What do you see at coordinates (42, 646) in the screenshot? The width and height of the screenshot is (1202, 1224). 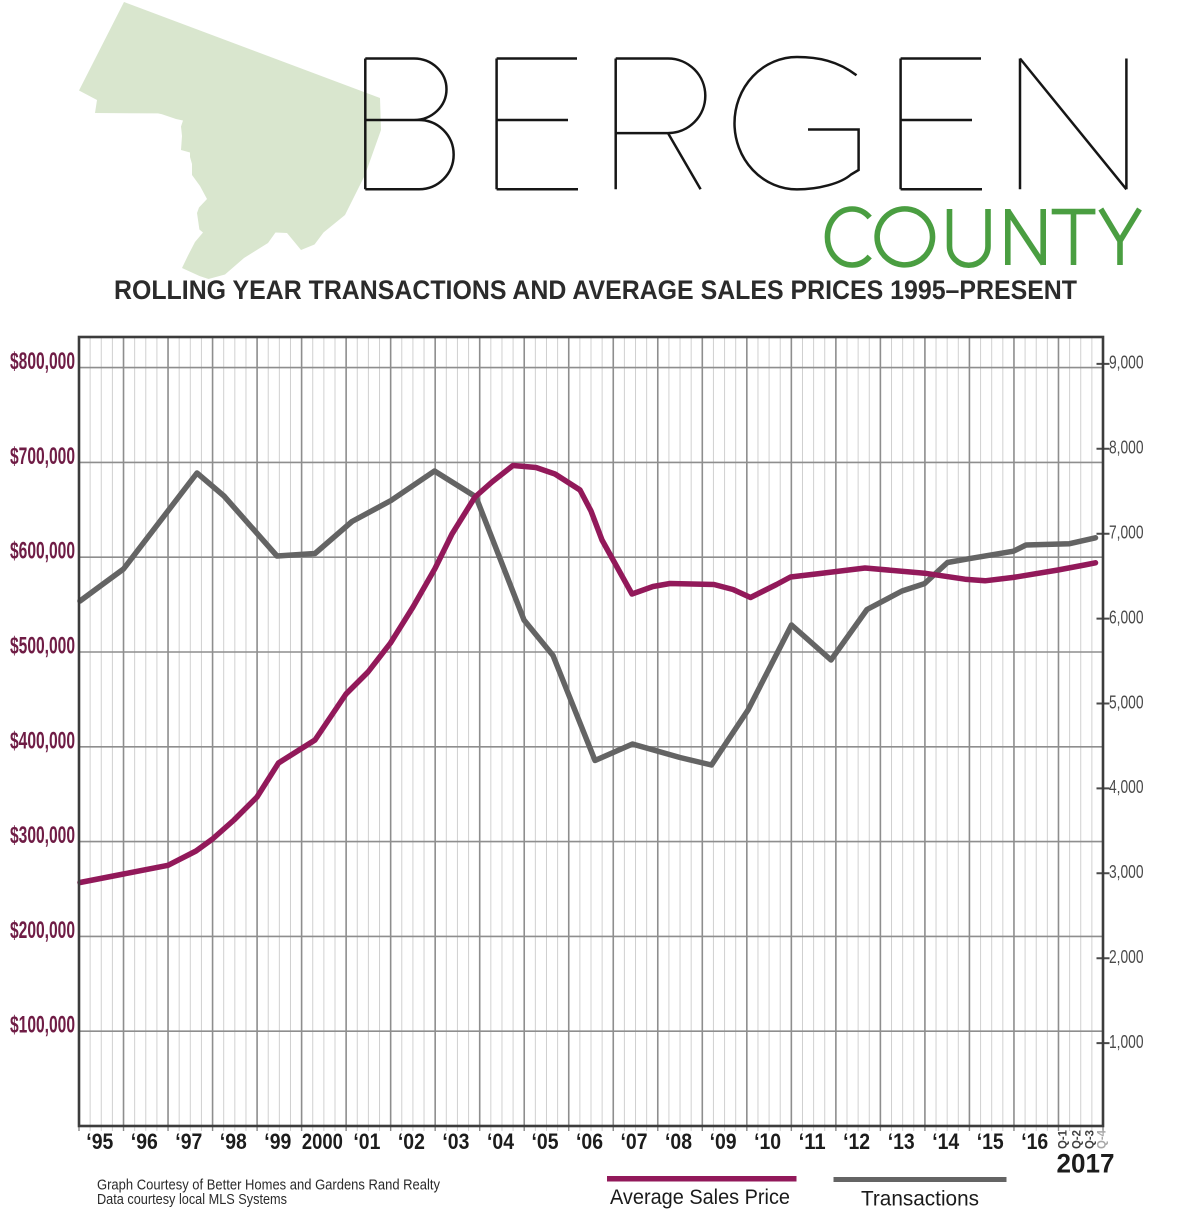 I see `svg-text: $500,000` at bounding box center [42, 646].